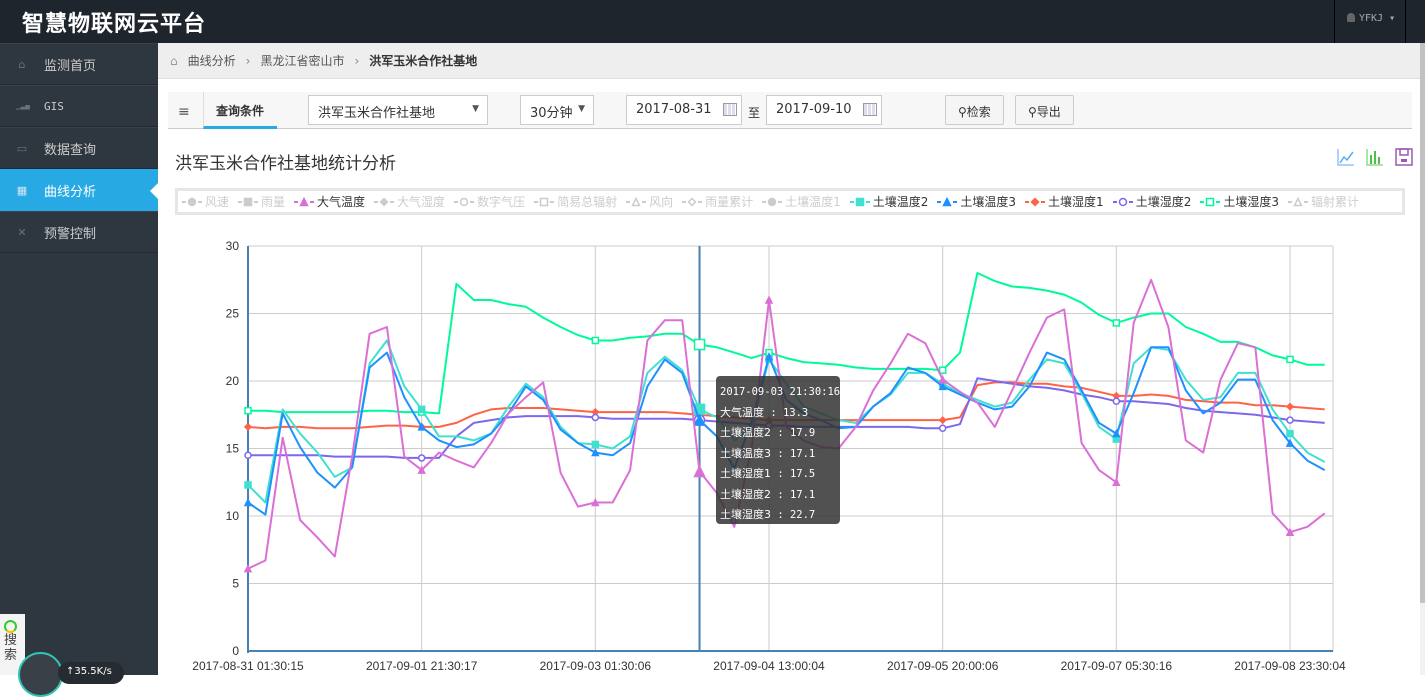 Image resolution: width=1425 pixels, height=697 pixels. I want to click on search-icon: ⚲, so click(962, 112).